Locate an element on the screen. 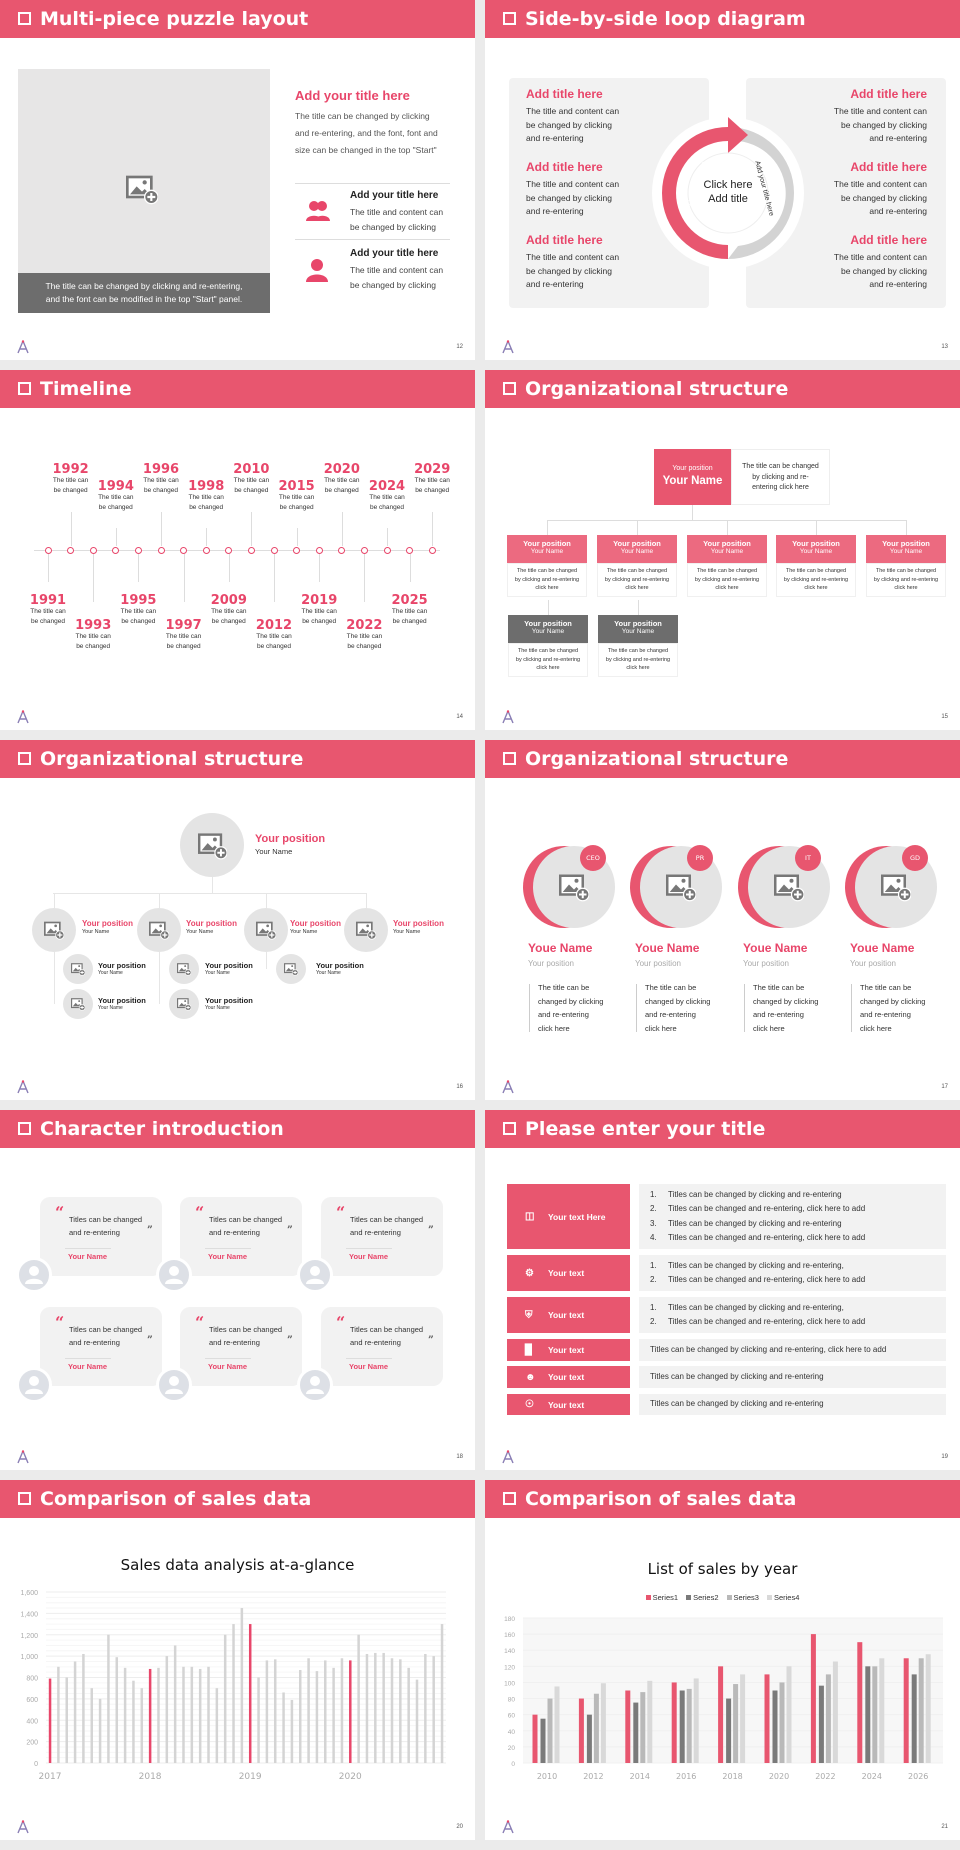 This screenshot has height=1850, width=960. row-label: ▉ Your text is located at coordinates (568, 1350).